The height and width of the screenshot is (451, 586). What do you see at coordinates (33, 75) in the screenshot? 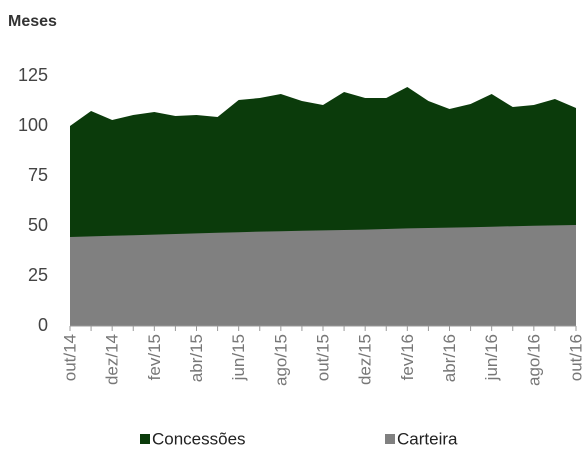
I see `y-tick-label: 125` at bounding box center [33, 75].